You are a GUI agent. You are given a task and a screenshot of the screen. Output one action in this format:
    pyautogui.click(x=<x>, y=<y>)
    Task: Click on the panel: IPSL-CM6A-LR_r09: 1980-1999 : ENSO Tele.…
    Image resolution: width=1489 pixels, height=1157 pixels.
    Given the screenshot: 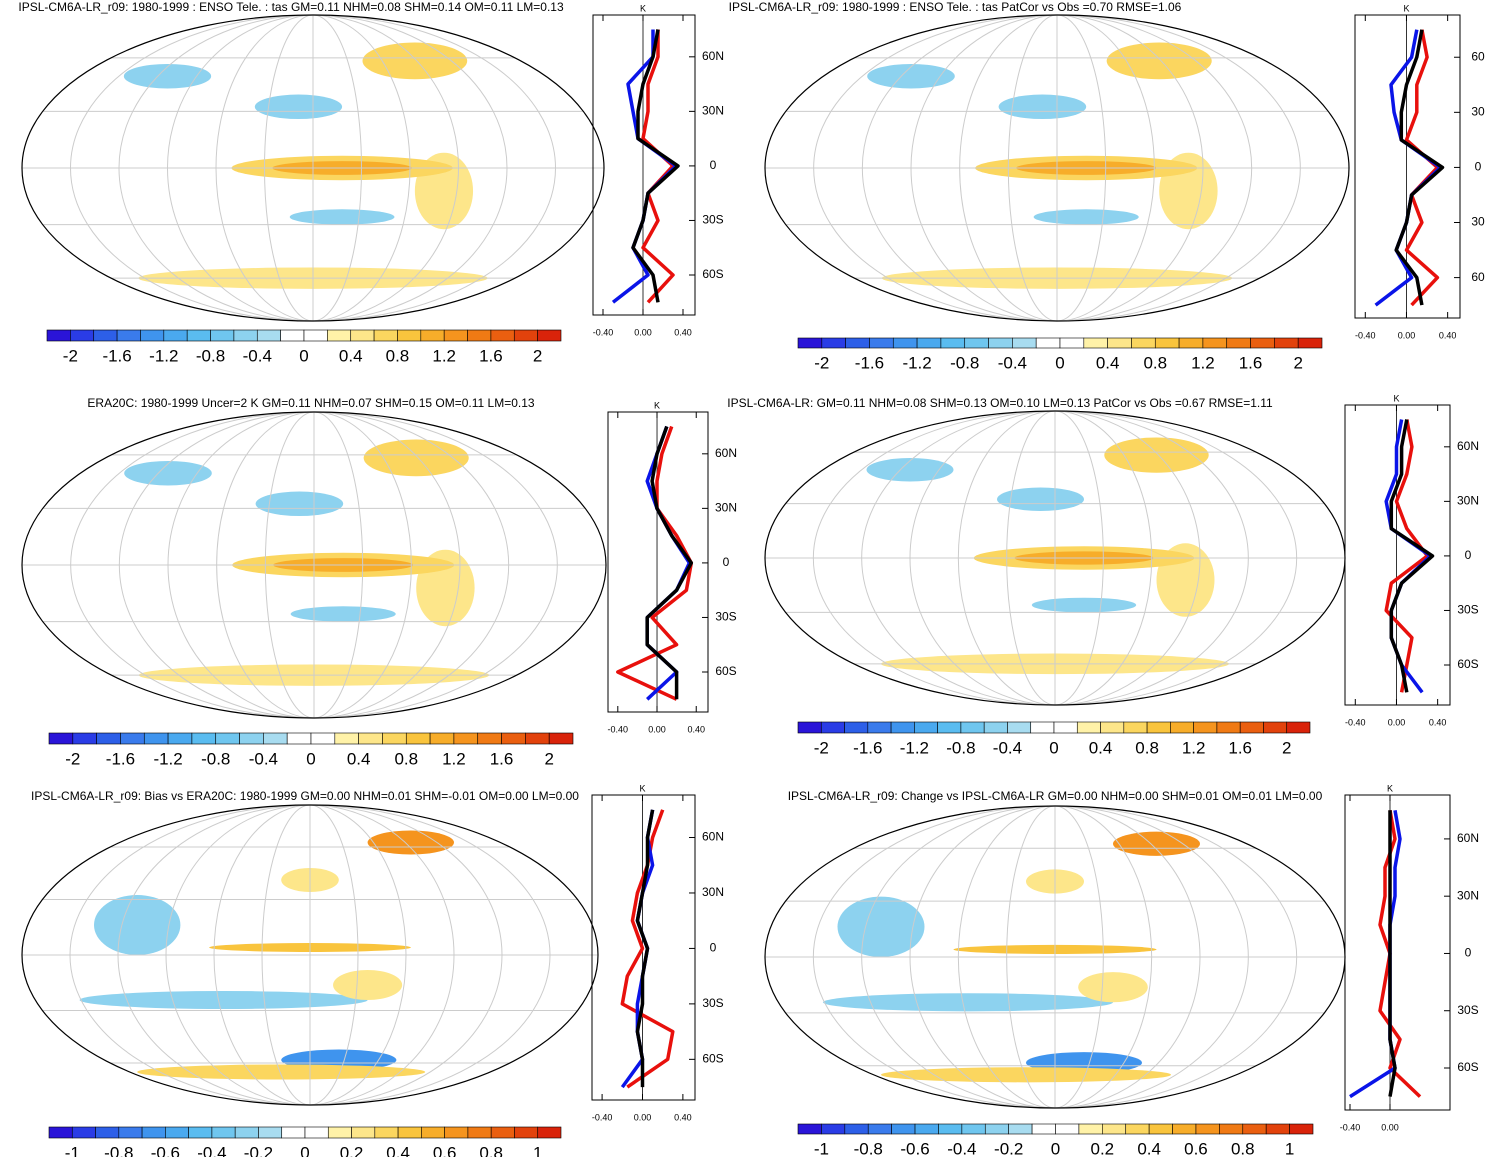 What is the action you would take?
    pyautogui.click(x=371, y=182)
    